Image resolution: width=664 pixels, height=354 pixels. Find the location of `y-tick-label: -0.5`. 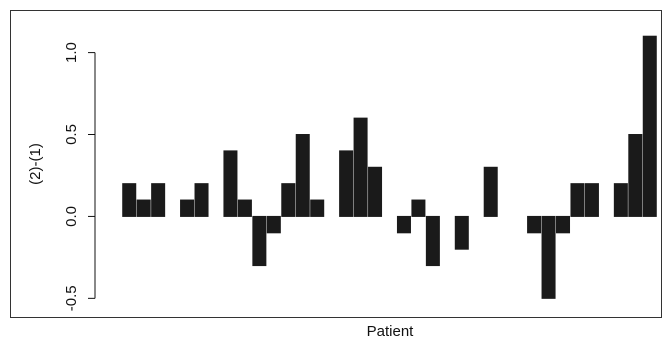

y-tick-label: -0.5 is located at coordinates (71, 298).